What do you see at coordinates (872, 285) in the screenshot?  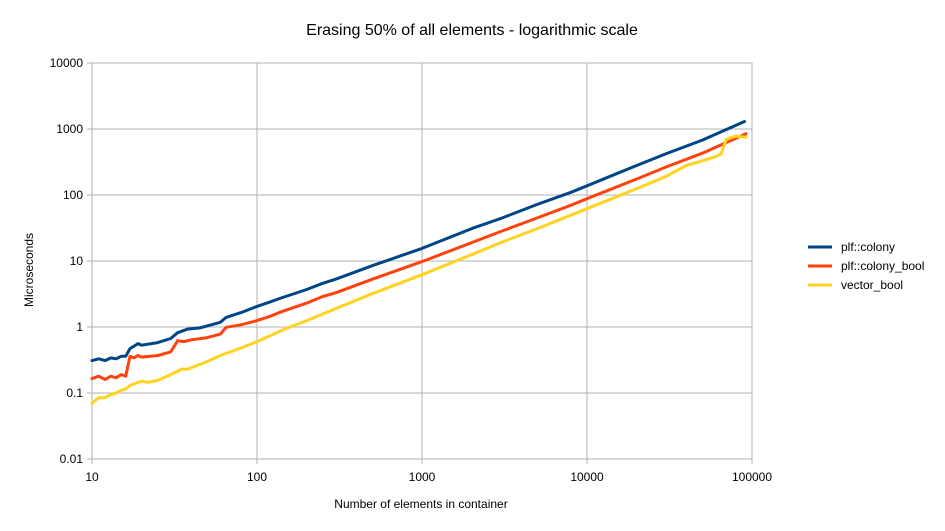 I see `legend-label: vector_bool` at bounding box center [872, 285].